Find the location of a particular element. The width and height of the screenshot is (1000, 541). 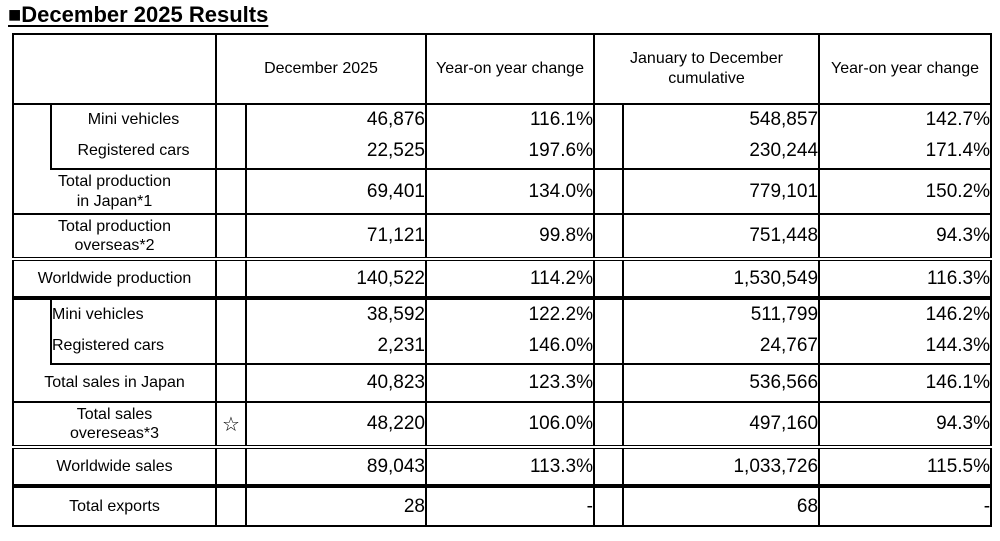

value-december: 38,592 is located at coordinates (336, 313).